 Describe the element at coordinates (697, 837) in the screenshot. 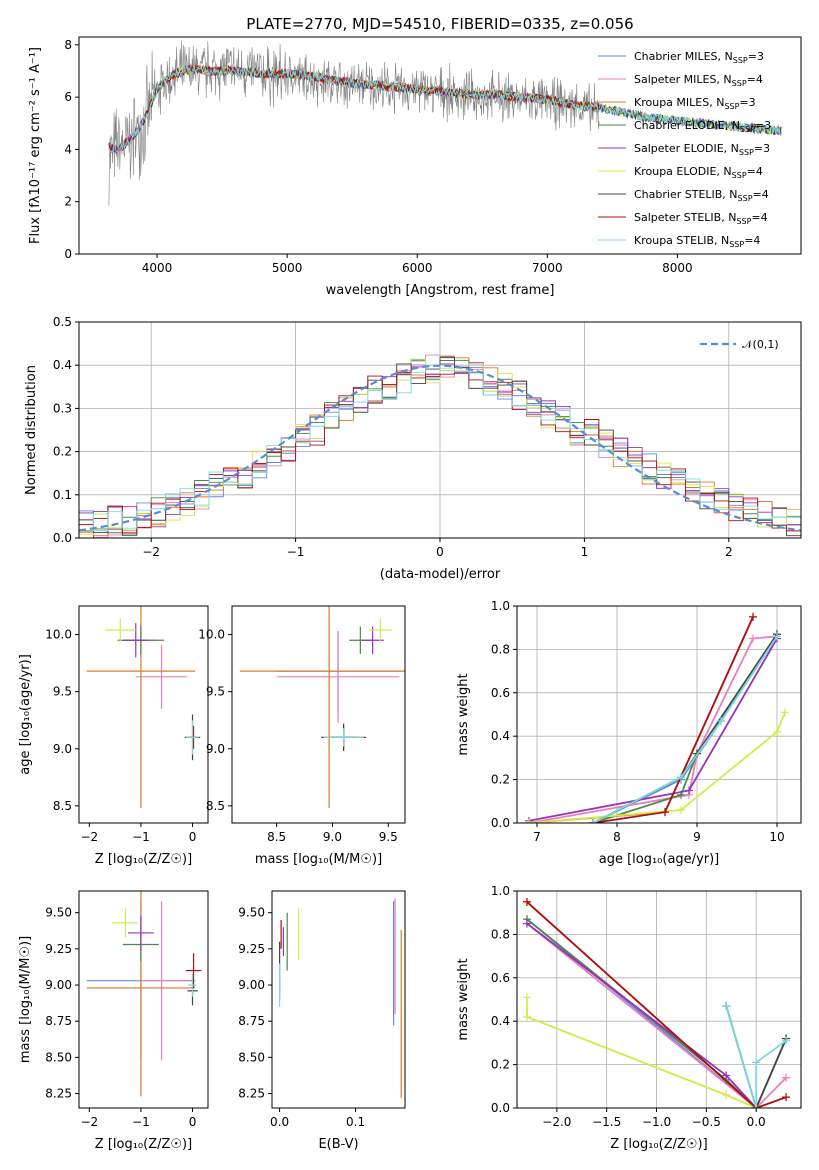

I see `x-tick-label-2: 9` at that location.